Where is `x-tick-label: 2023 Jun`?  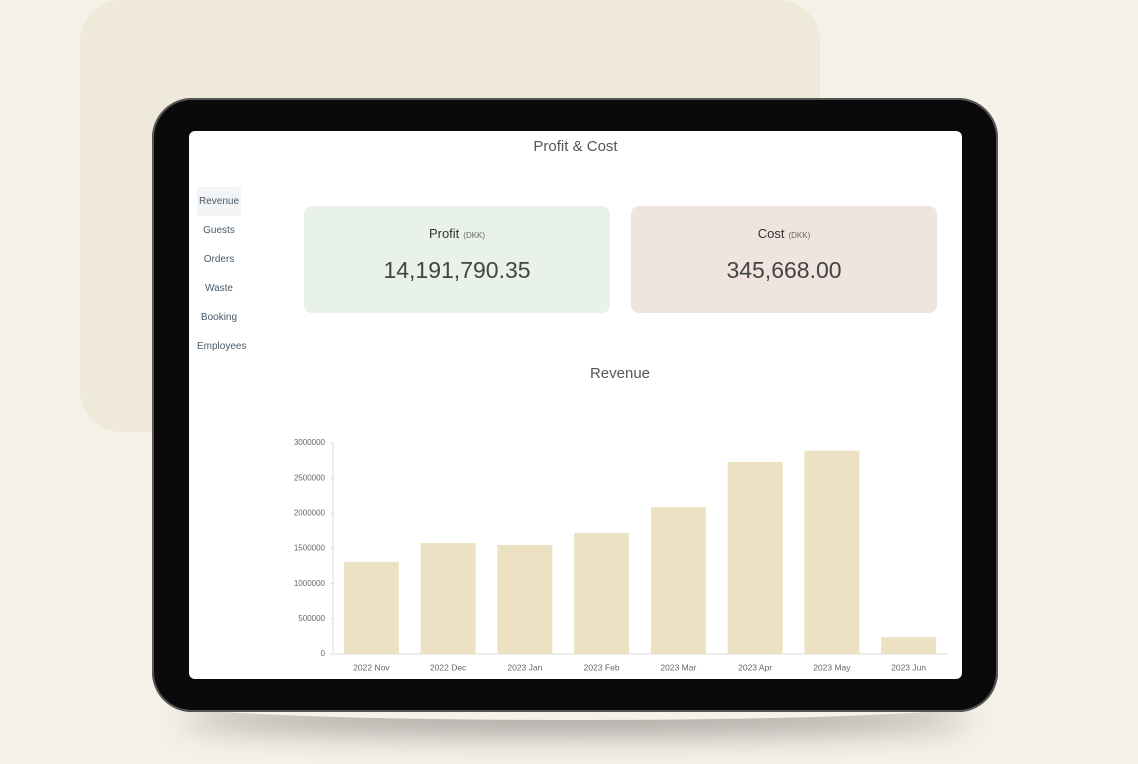
x-tick-label: 2023 Jun is located at coordinates (908, 667).